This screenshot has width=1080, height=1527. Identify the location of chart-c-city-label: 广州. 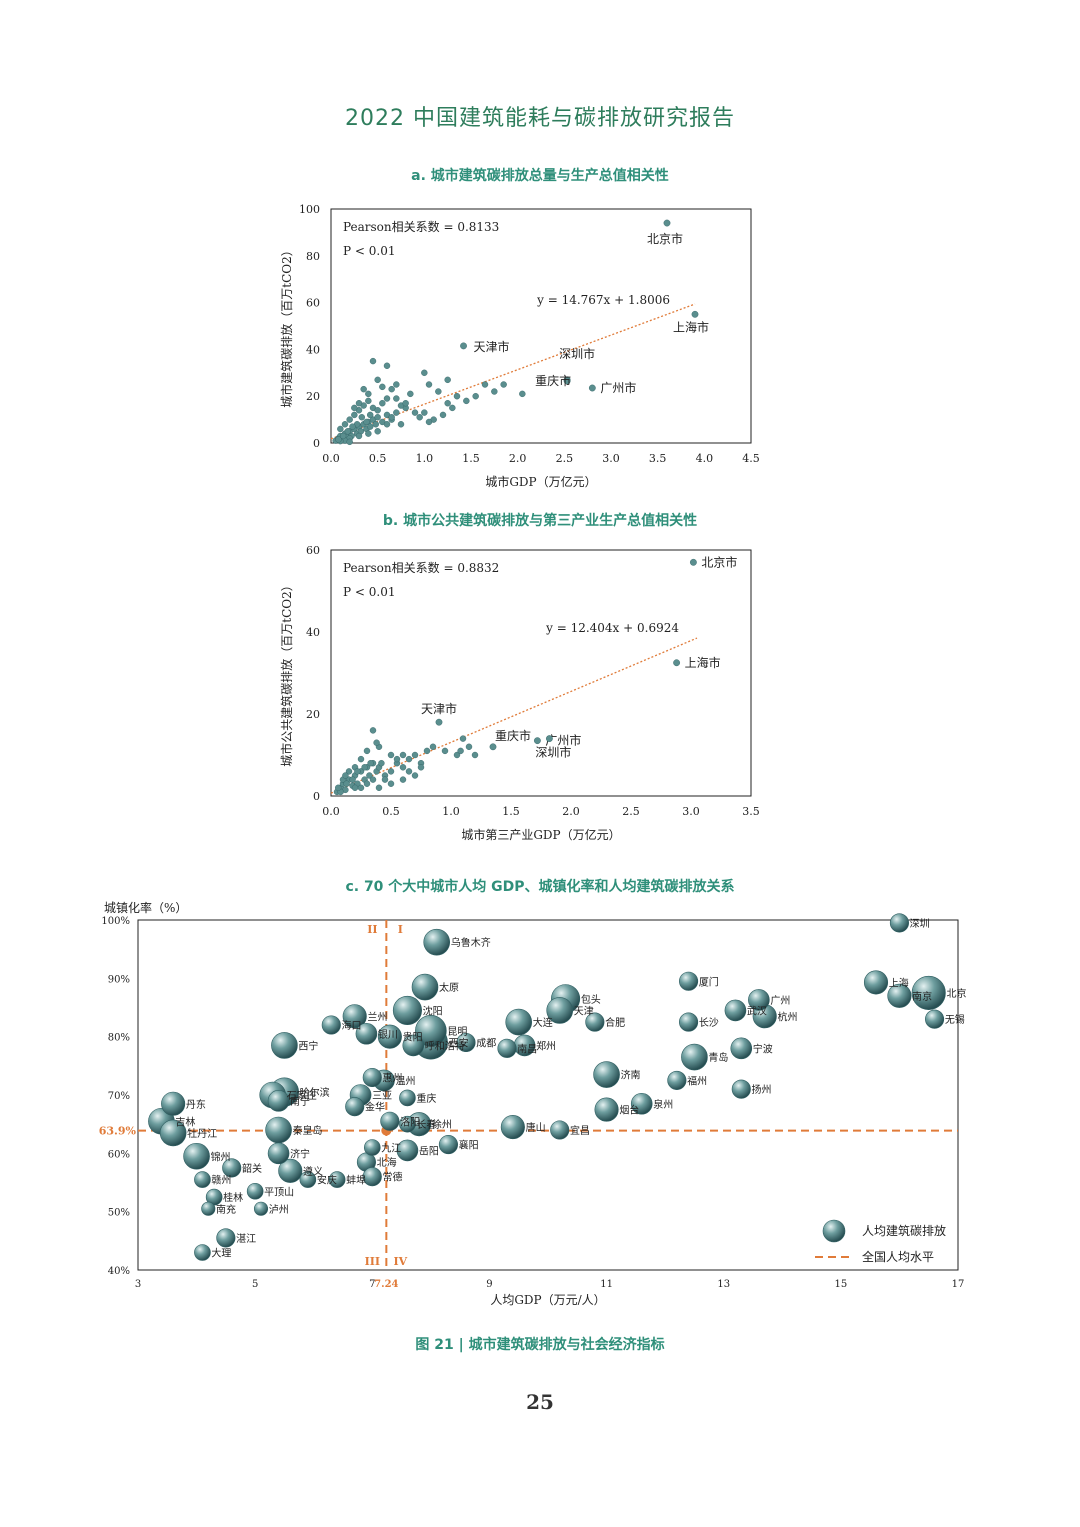
(780, 1001).